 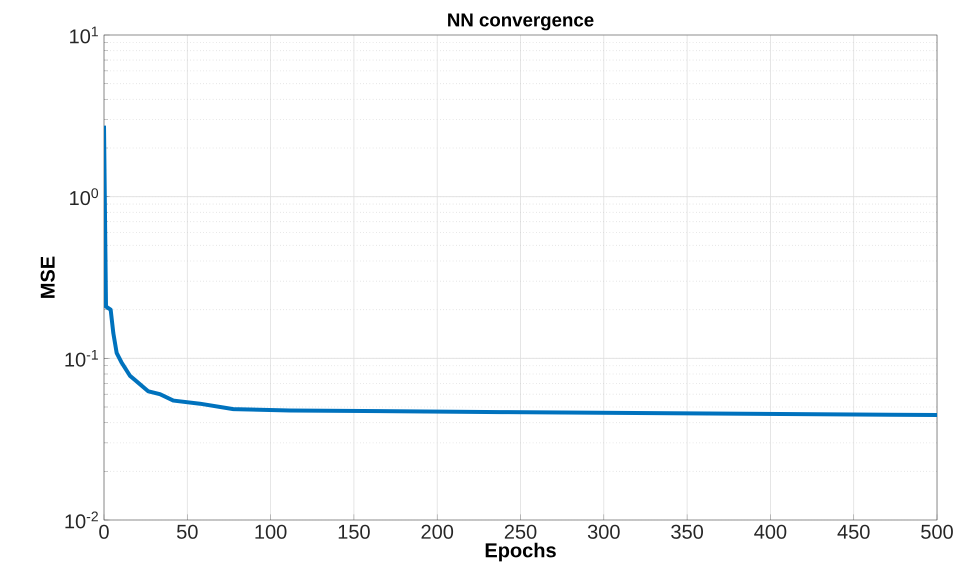 I want to click on x-axis-title: Epochs, so click(x=521, y=552).